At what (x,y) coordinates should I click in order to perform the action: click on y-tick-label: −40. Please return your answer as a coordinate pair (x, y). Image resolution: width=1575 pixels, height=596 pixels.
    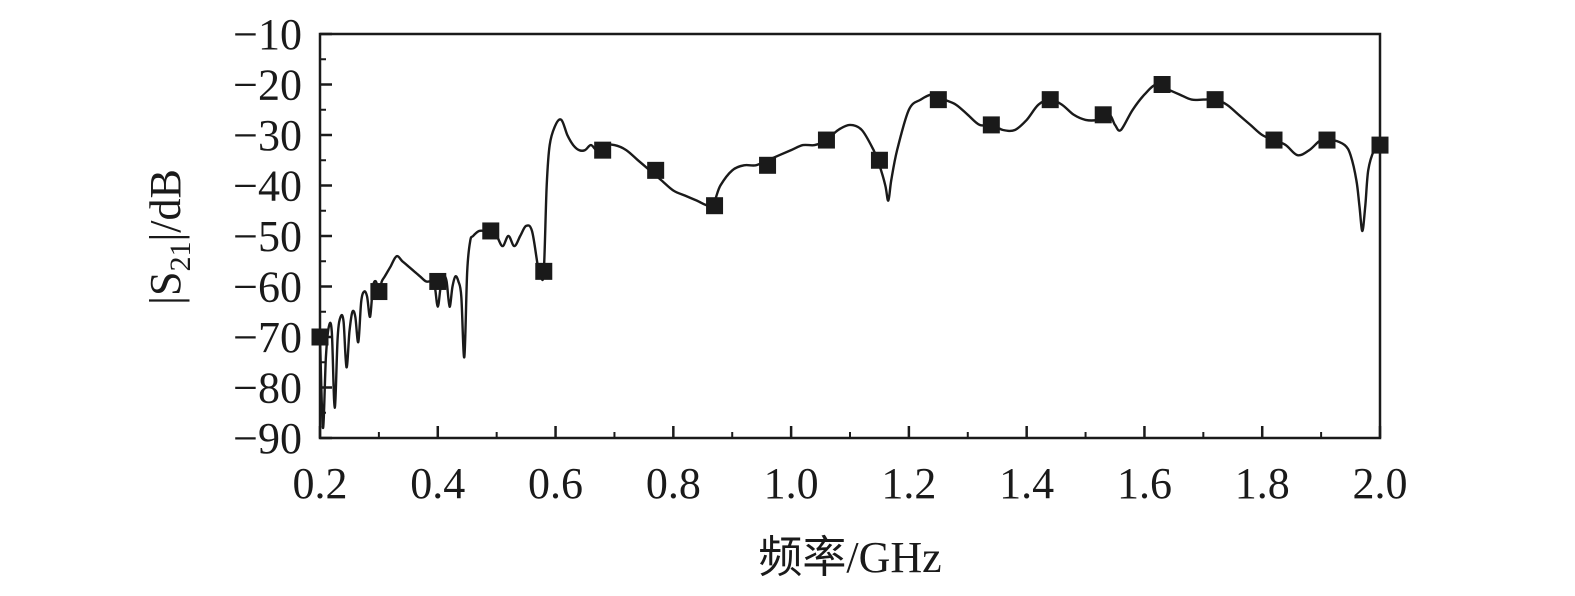
    Looking at the image, I should click on (267, 186).